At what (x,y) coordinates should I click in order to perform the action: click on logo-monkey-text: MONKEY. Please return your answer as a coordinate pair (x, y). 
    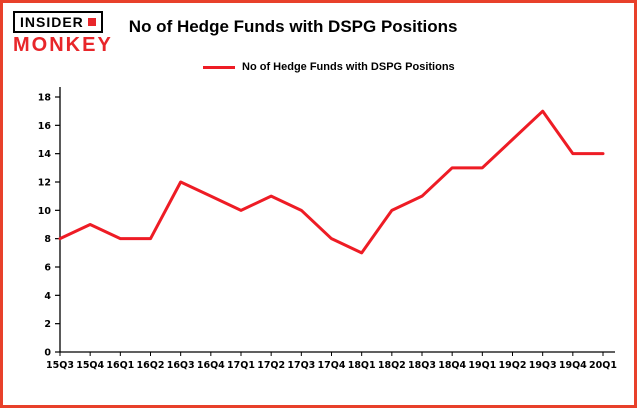
    Looking at the image, I should click on (63, 45).